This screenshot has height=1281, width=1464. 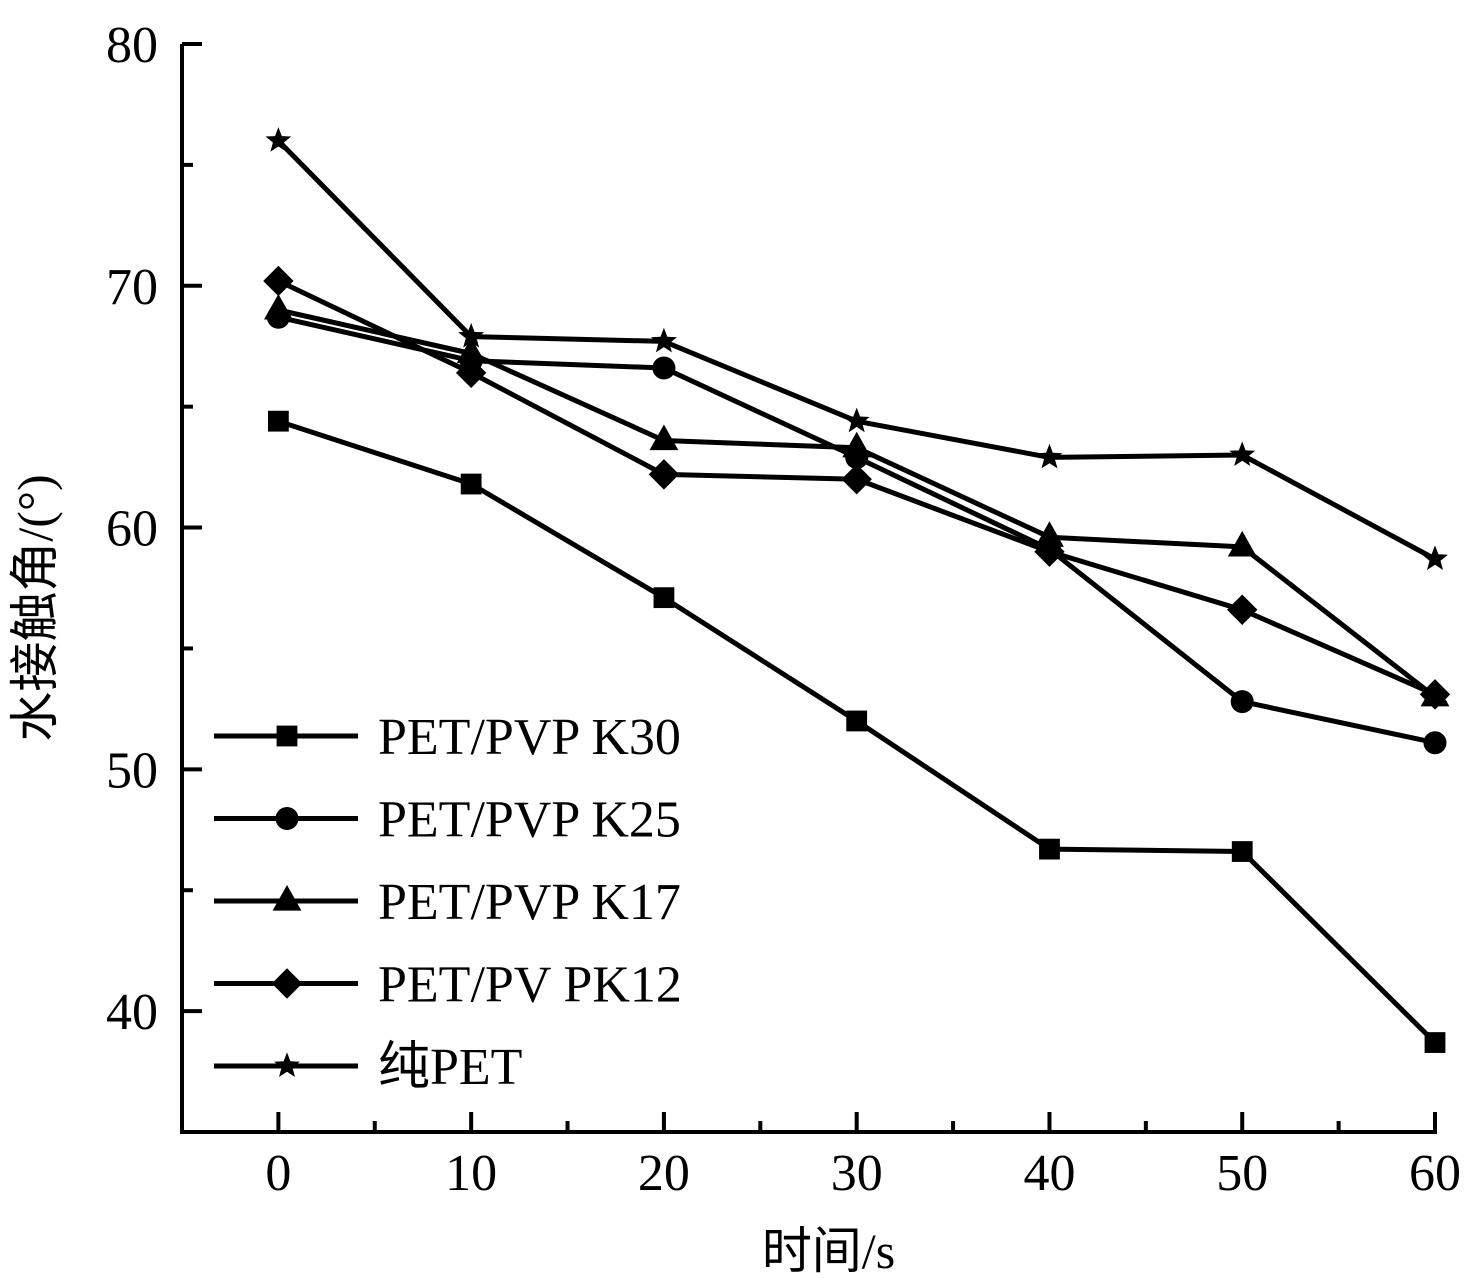 I want to click on x-tick-label: 30, so click(x=857, y=1173).